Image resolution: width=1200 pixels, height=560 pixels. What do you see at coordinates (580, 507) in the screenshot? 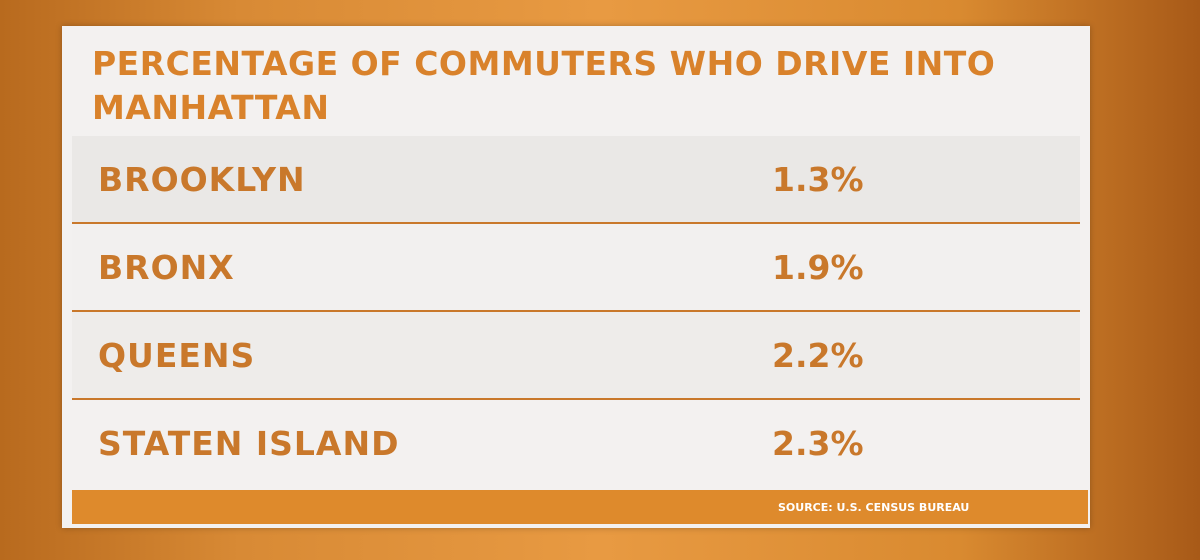
I see `footer-bar: SOURCE: U.S. CENSUS BUREAU` at bounding box center [580, 507].